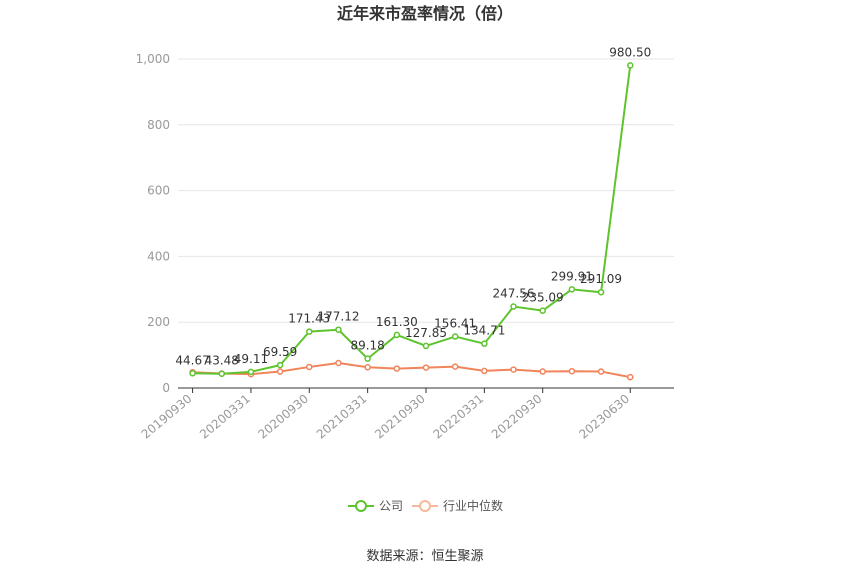  Describe the element at coordinates (604, 417) in the screenshot. I see `x-tick-label: 20230630` at that location.